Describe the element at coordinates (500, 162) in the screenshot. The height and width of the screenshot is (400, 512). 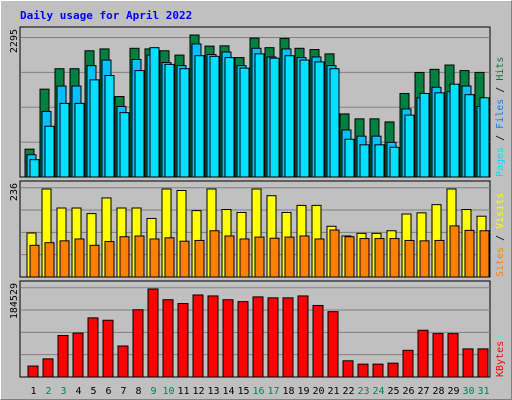
I see `legend-pages: Pages` at that location.